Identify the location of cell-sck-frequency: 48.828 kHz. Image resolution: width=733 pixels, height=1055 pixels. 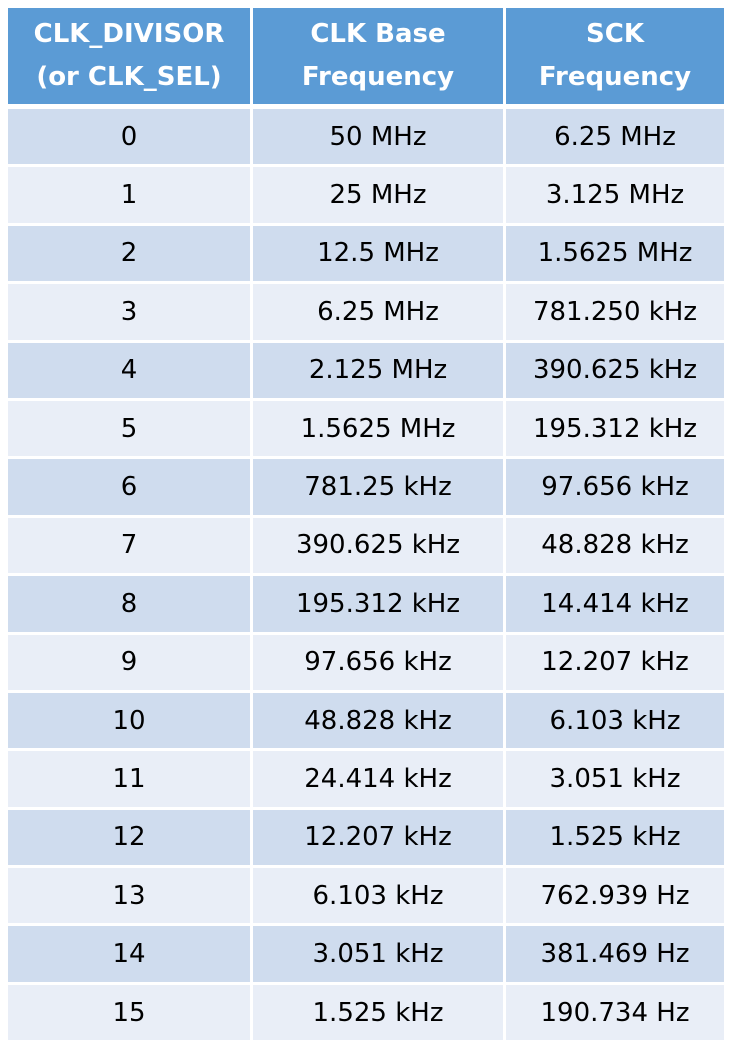
(615, 547).